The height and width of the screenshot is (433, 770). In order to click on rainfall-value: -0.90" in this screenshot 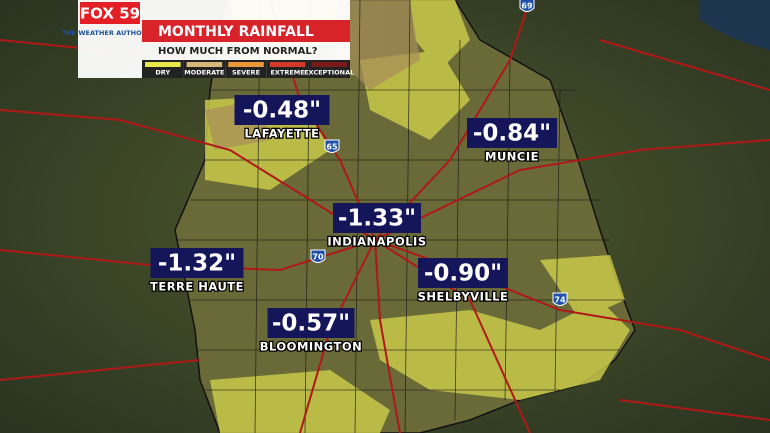, I will do `click(463, 274)`.